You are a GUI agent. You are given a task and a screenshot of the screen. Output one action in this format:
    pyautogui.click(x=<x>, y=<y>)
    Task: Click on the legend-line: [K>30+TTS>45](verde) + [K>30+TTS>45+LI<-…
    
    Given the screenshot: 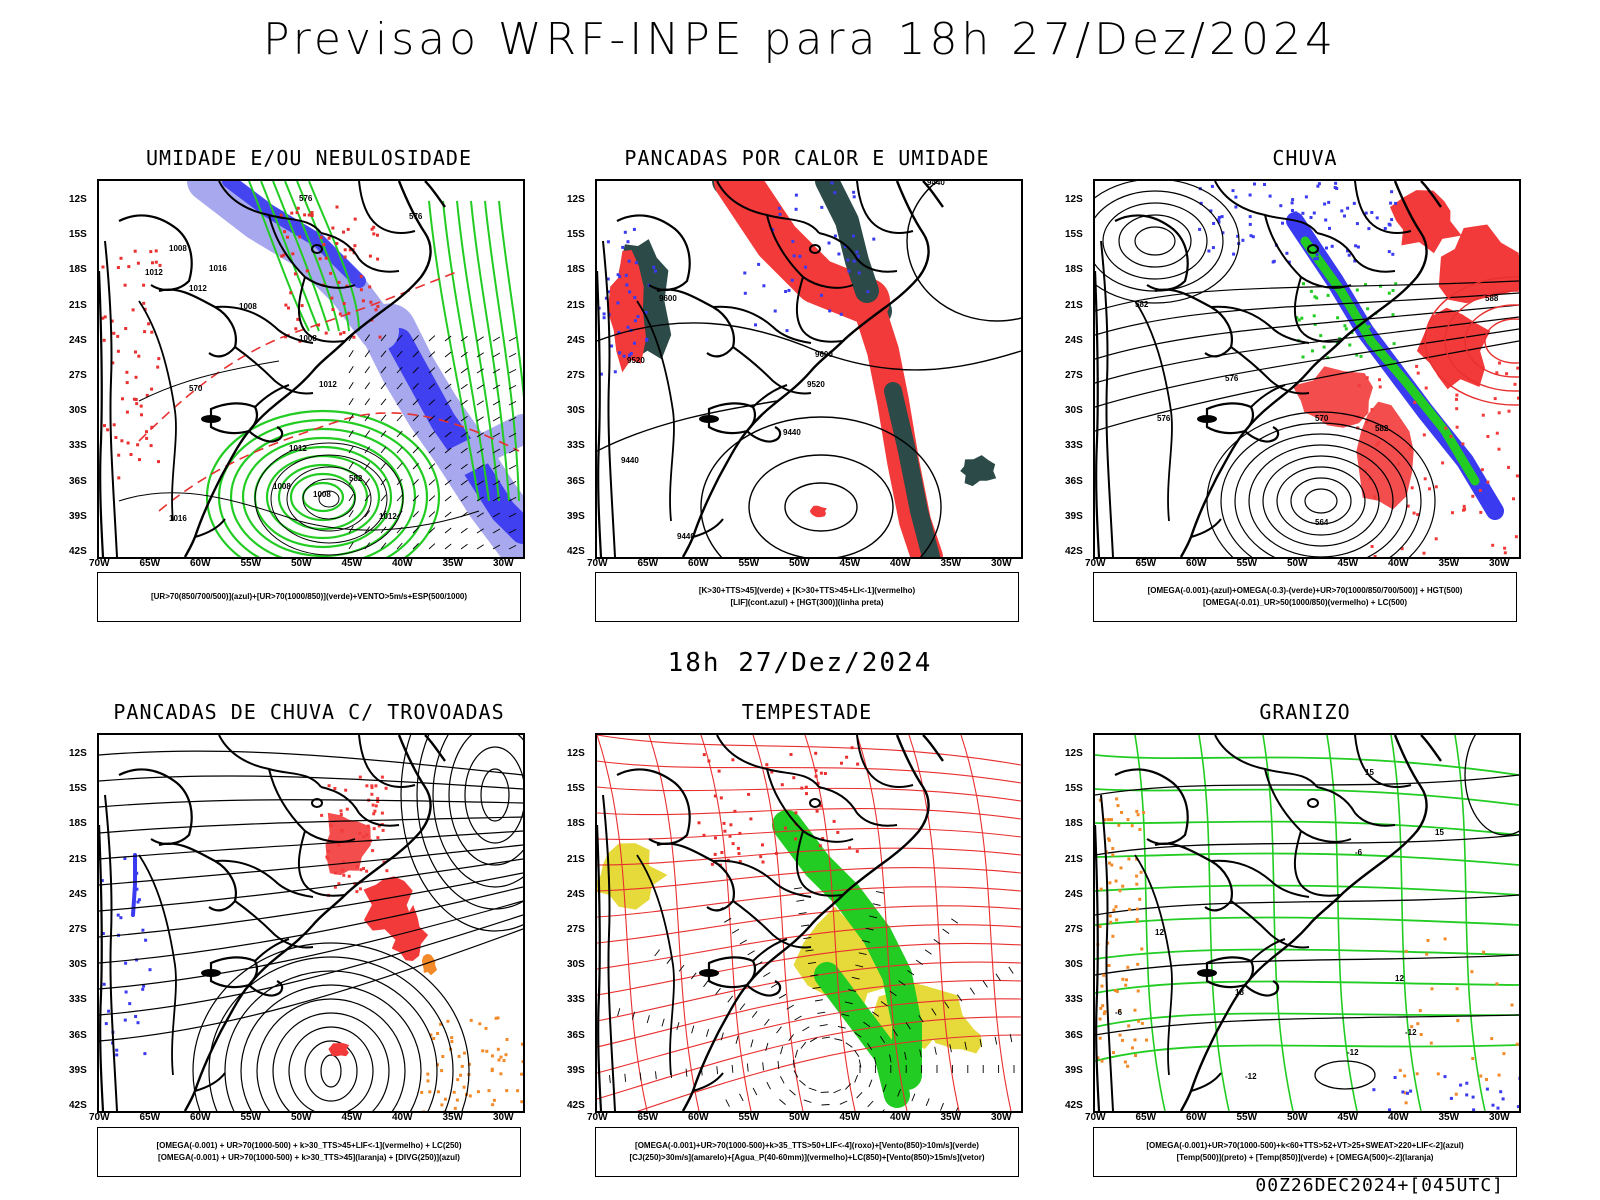 What is the action you would take?
    pyautogui.click(x=807, y=590)
    